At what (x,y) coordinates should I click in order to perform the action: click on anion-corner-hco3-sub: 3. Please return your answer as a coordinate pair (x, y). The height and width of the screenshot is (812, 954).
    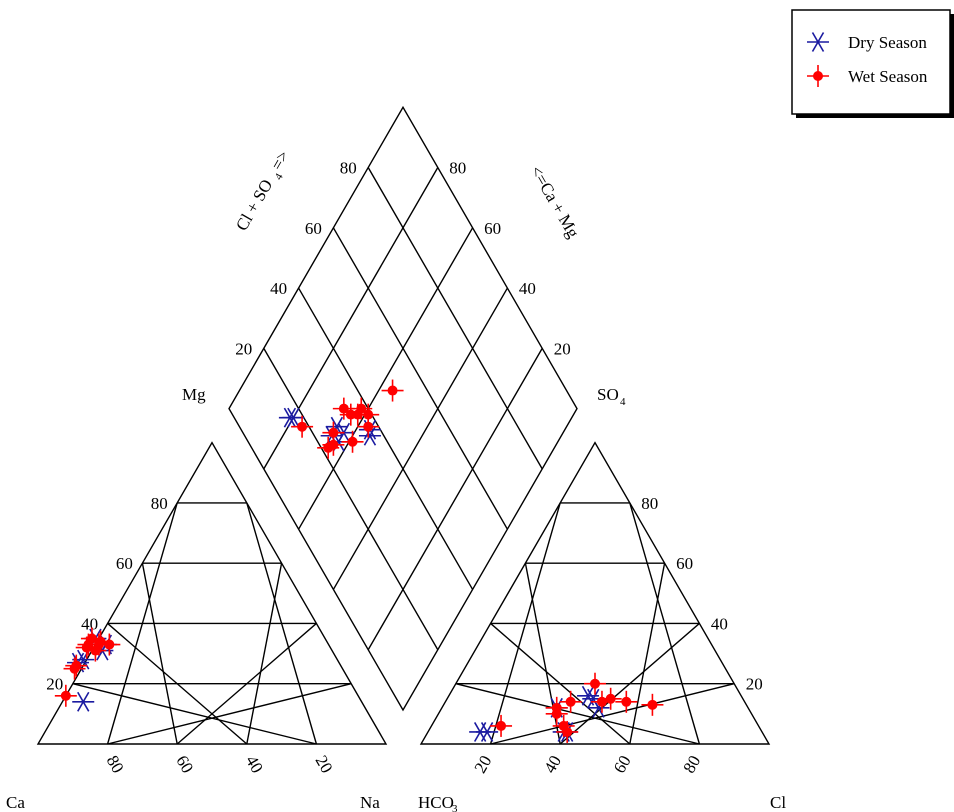
    Looking at the image, I should click on (455, 807).